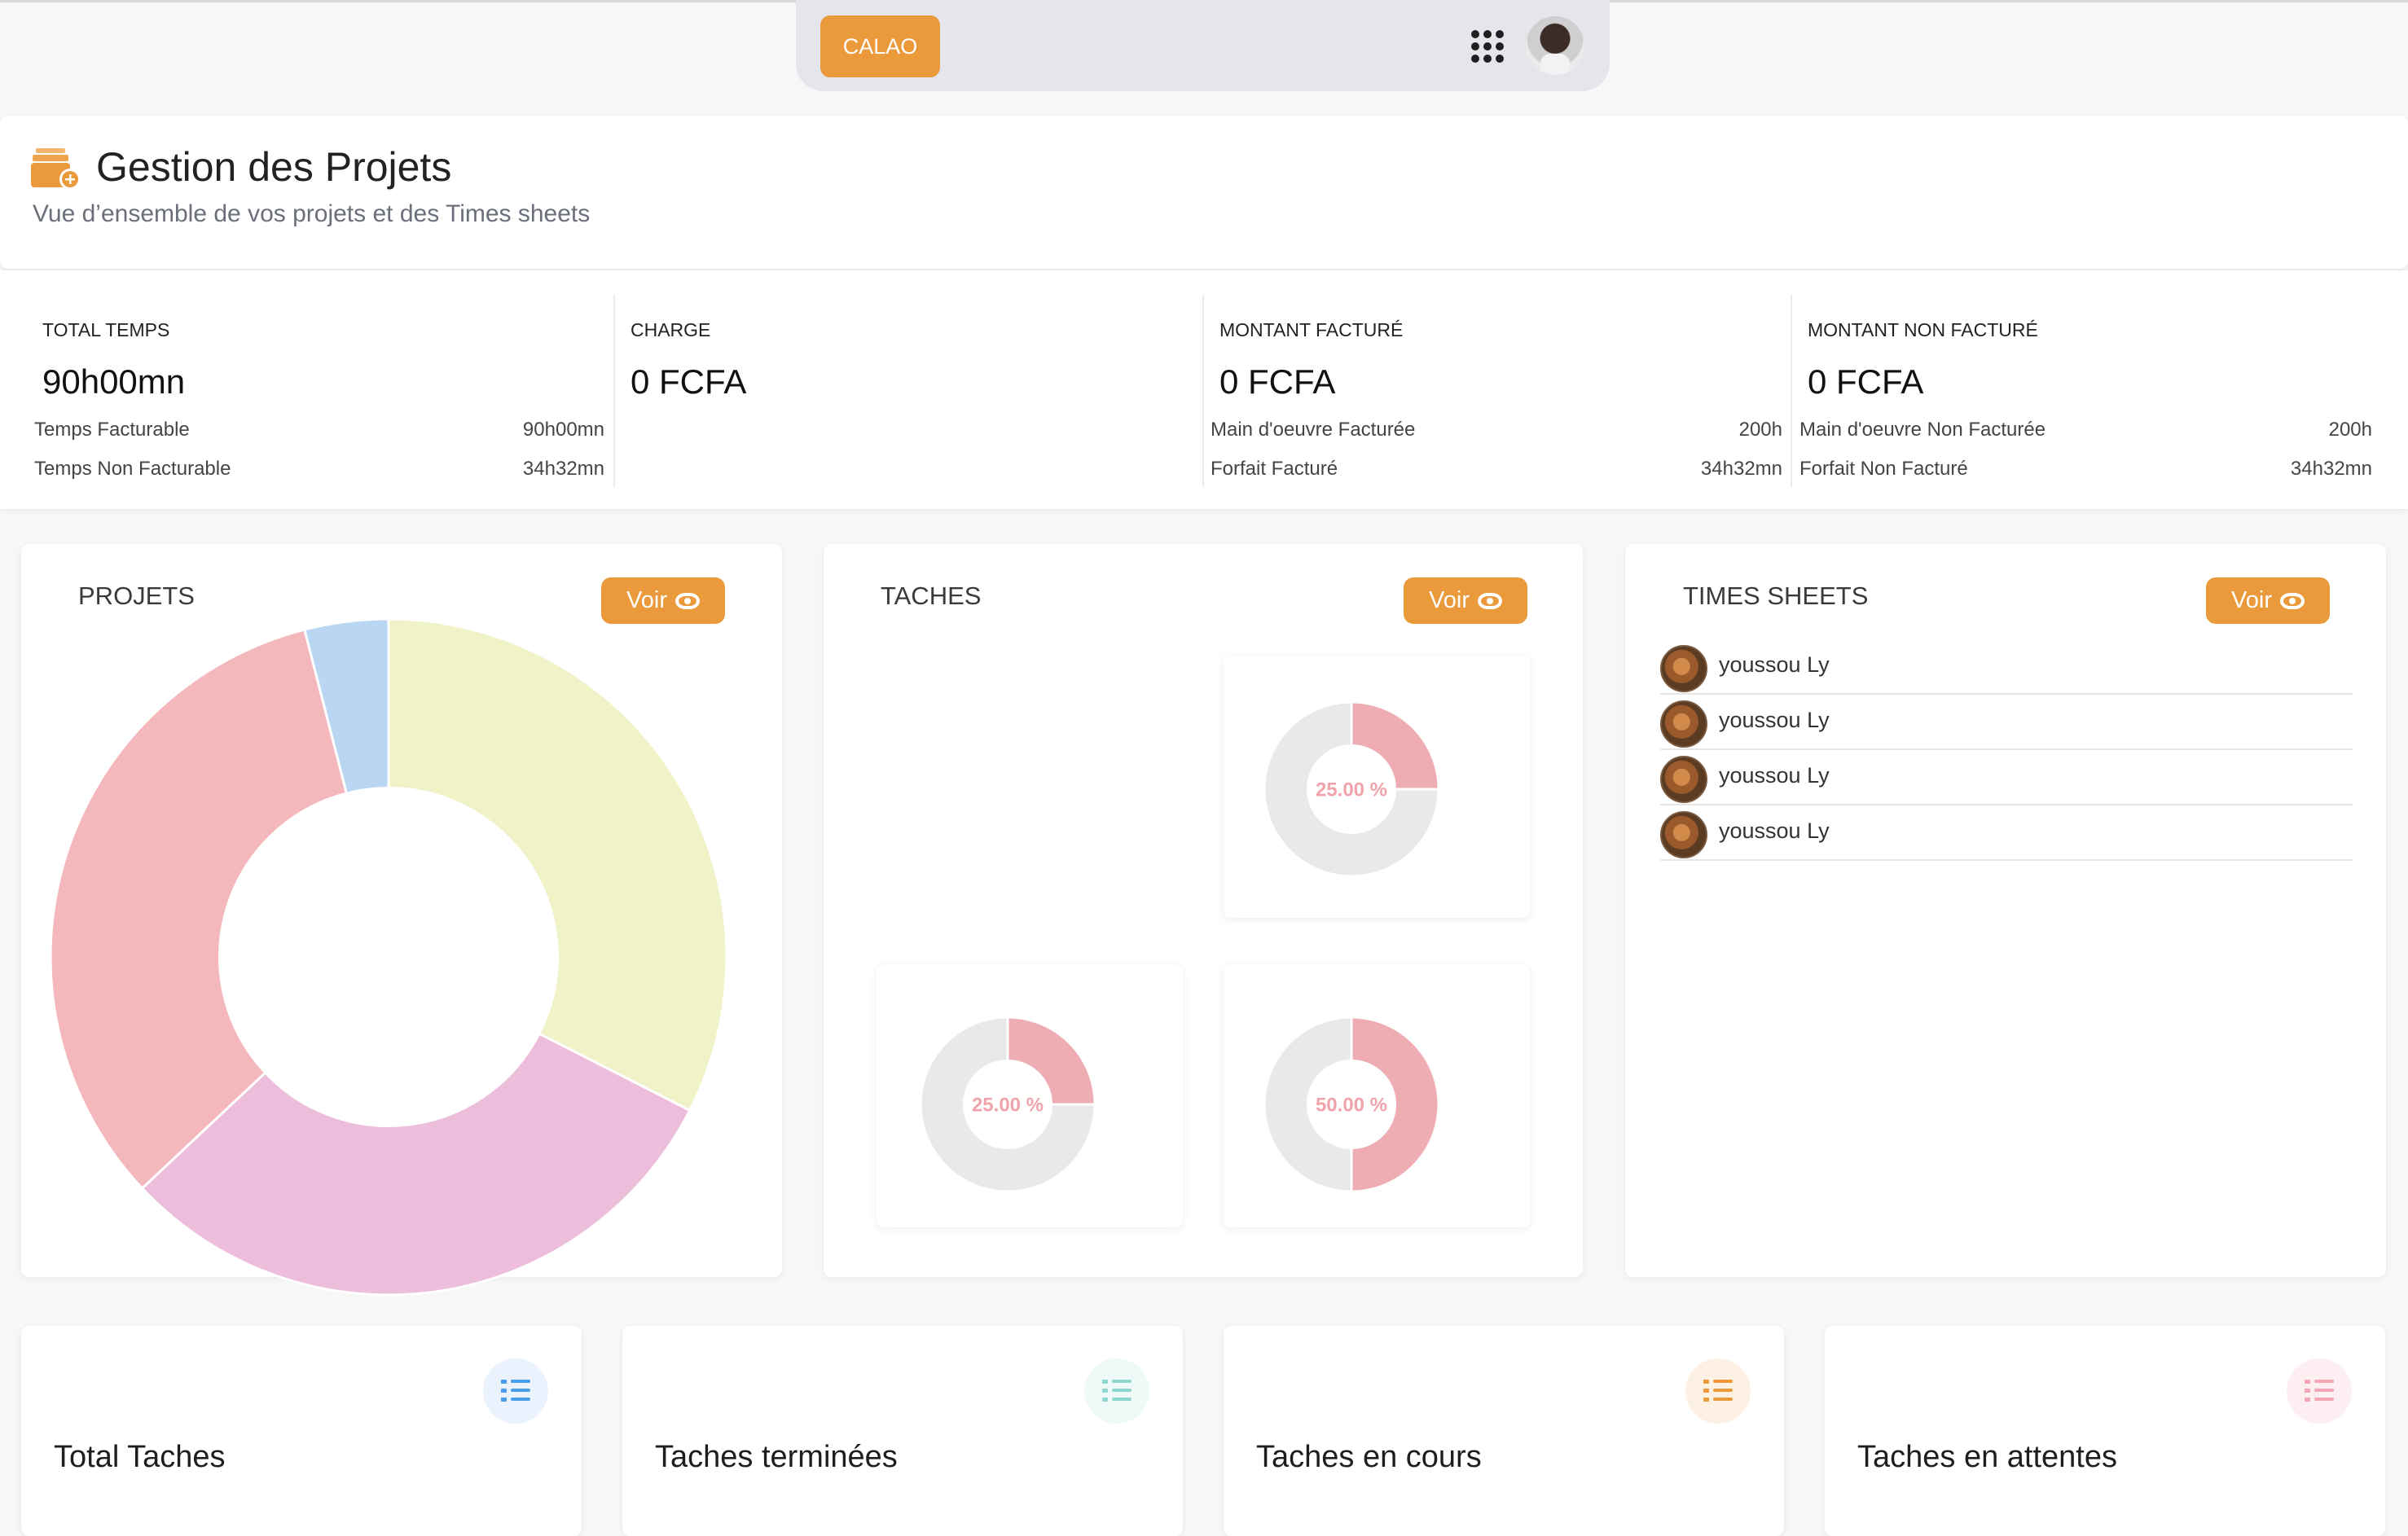 This screenshot has height=1536, width=2408. I want to click on page-header, so click(1204, 192).